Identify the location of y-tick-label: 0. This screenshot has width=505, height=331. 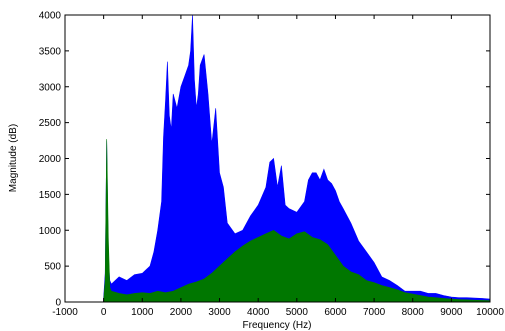
(58, 303).